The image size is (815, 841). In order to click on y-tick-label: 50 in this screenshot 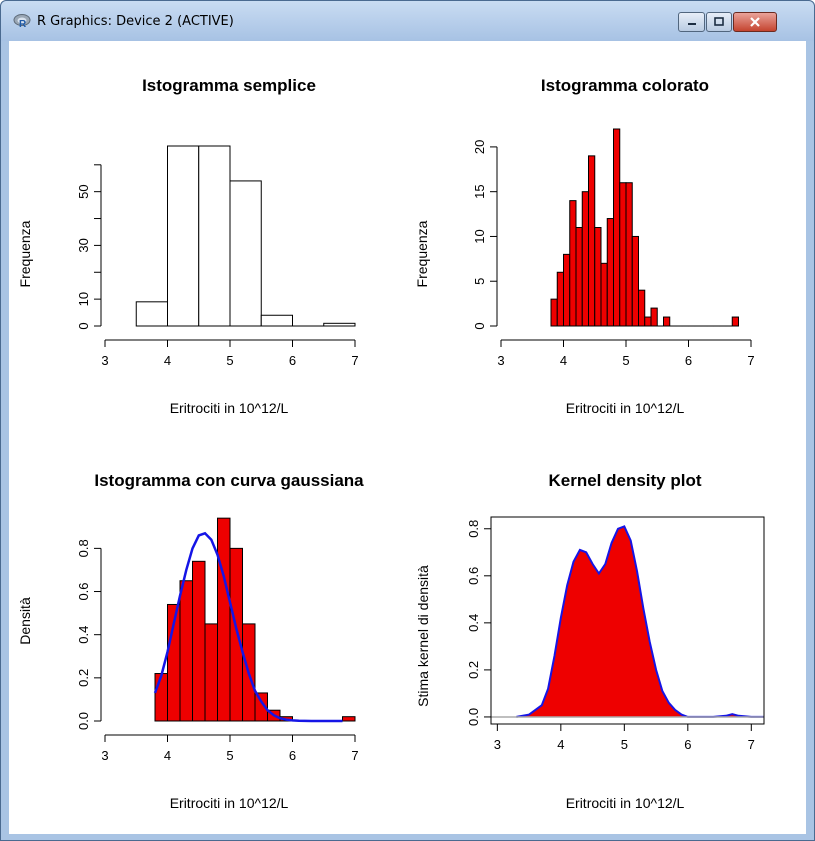, I will do `click(83, 191)`.